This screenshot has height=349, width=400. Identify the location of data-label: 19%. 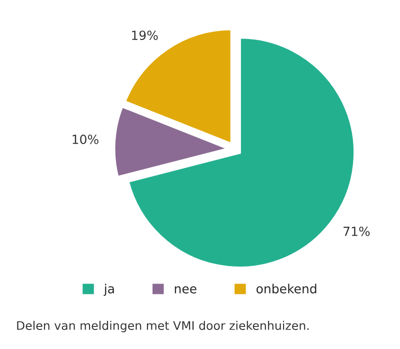
(145, 35).